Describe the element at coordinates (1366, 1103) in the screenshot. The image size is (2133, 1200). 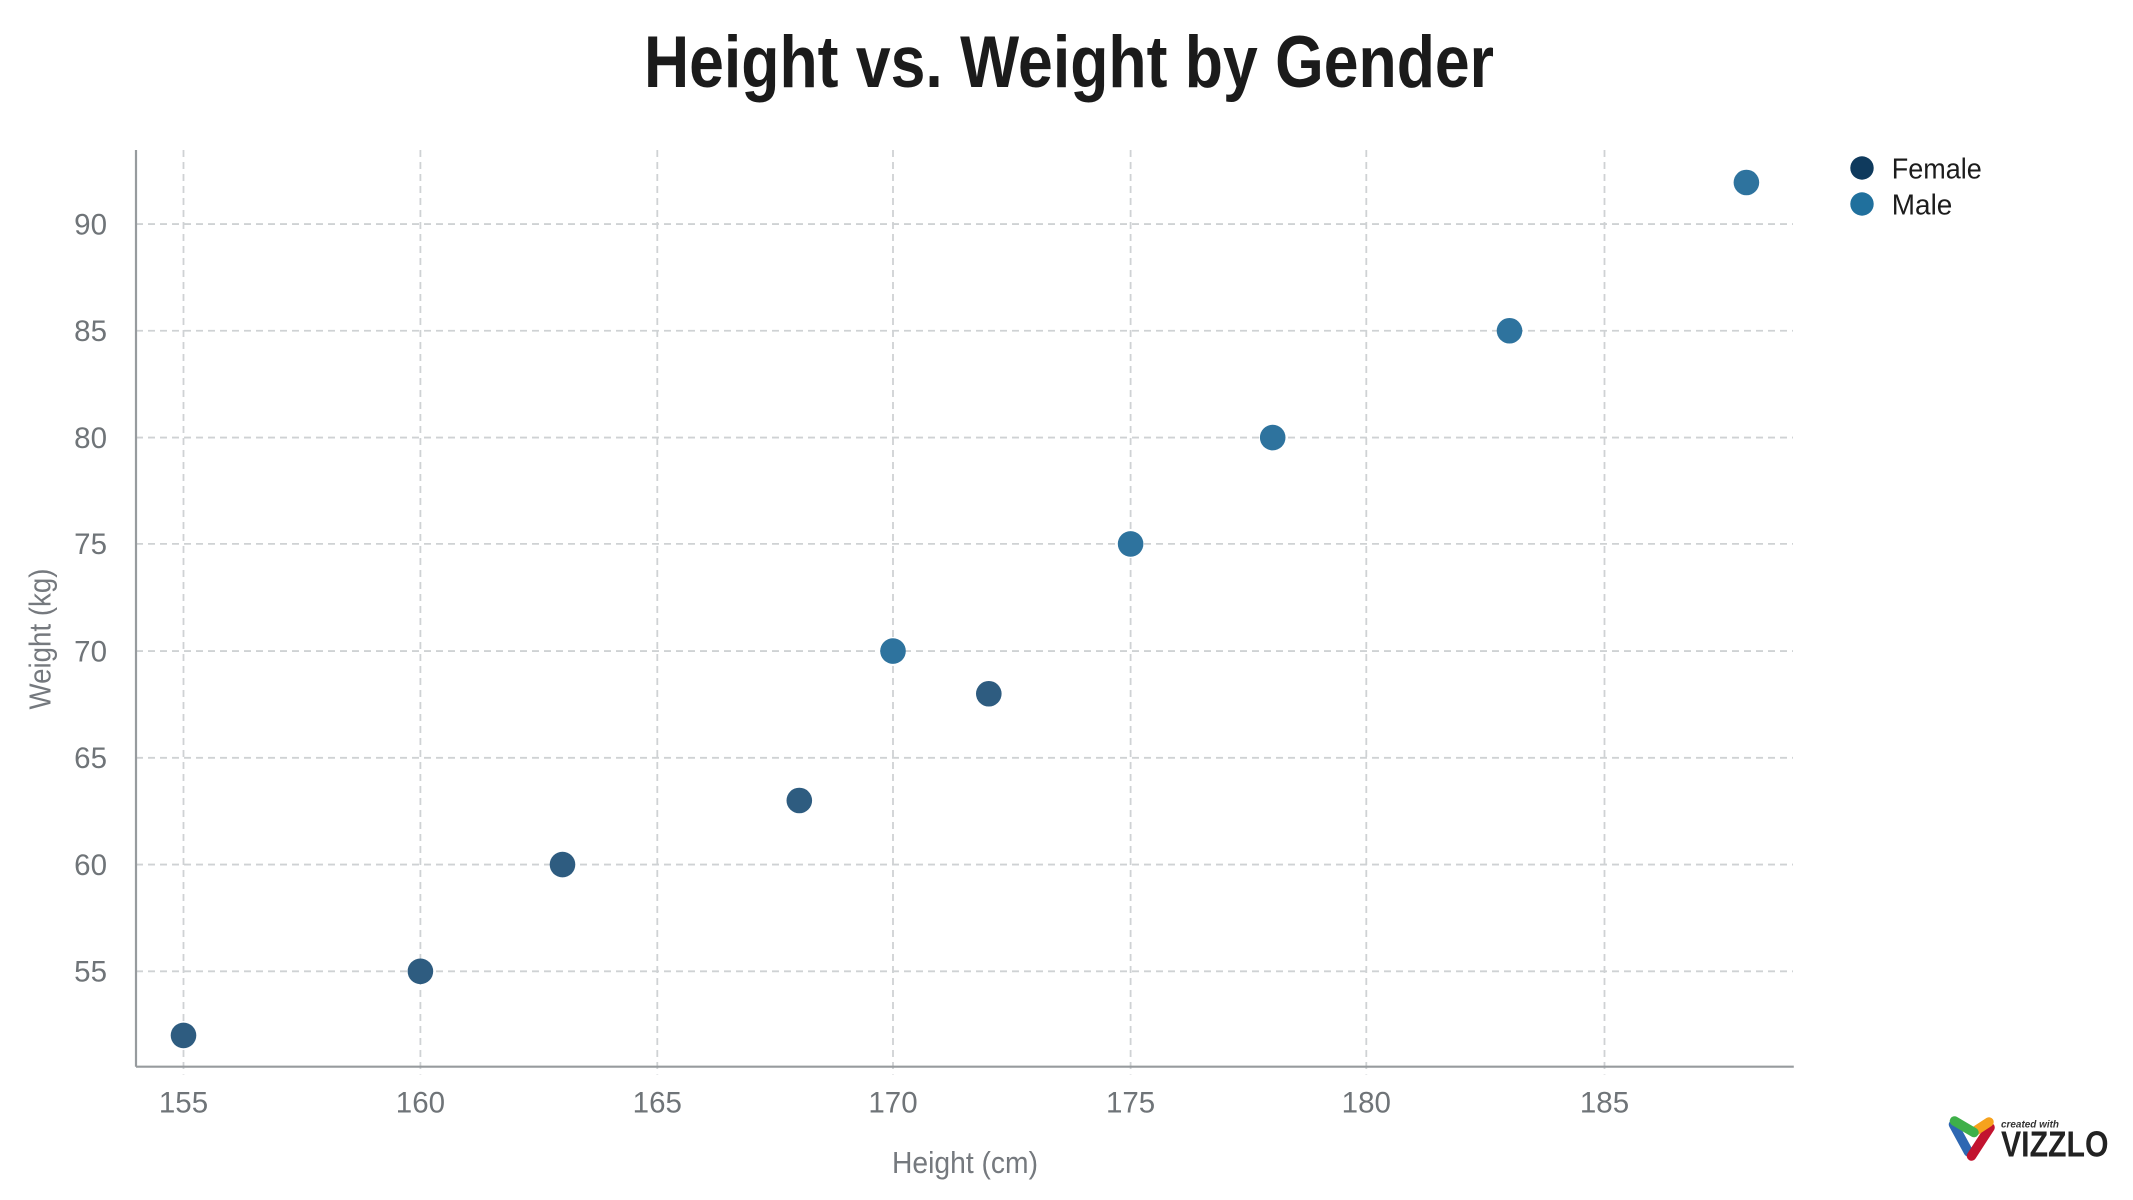
I see `svg-text: 180` at that location.